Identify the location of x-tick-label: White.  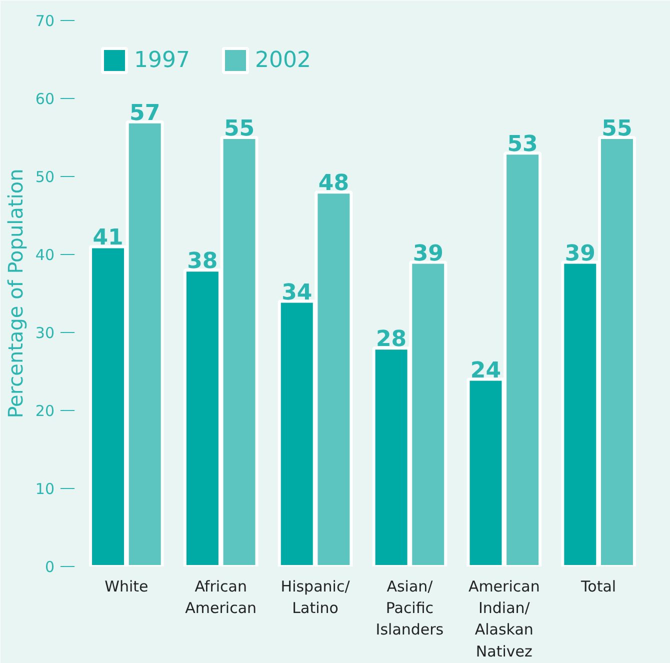
(126, 587).